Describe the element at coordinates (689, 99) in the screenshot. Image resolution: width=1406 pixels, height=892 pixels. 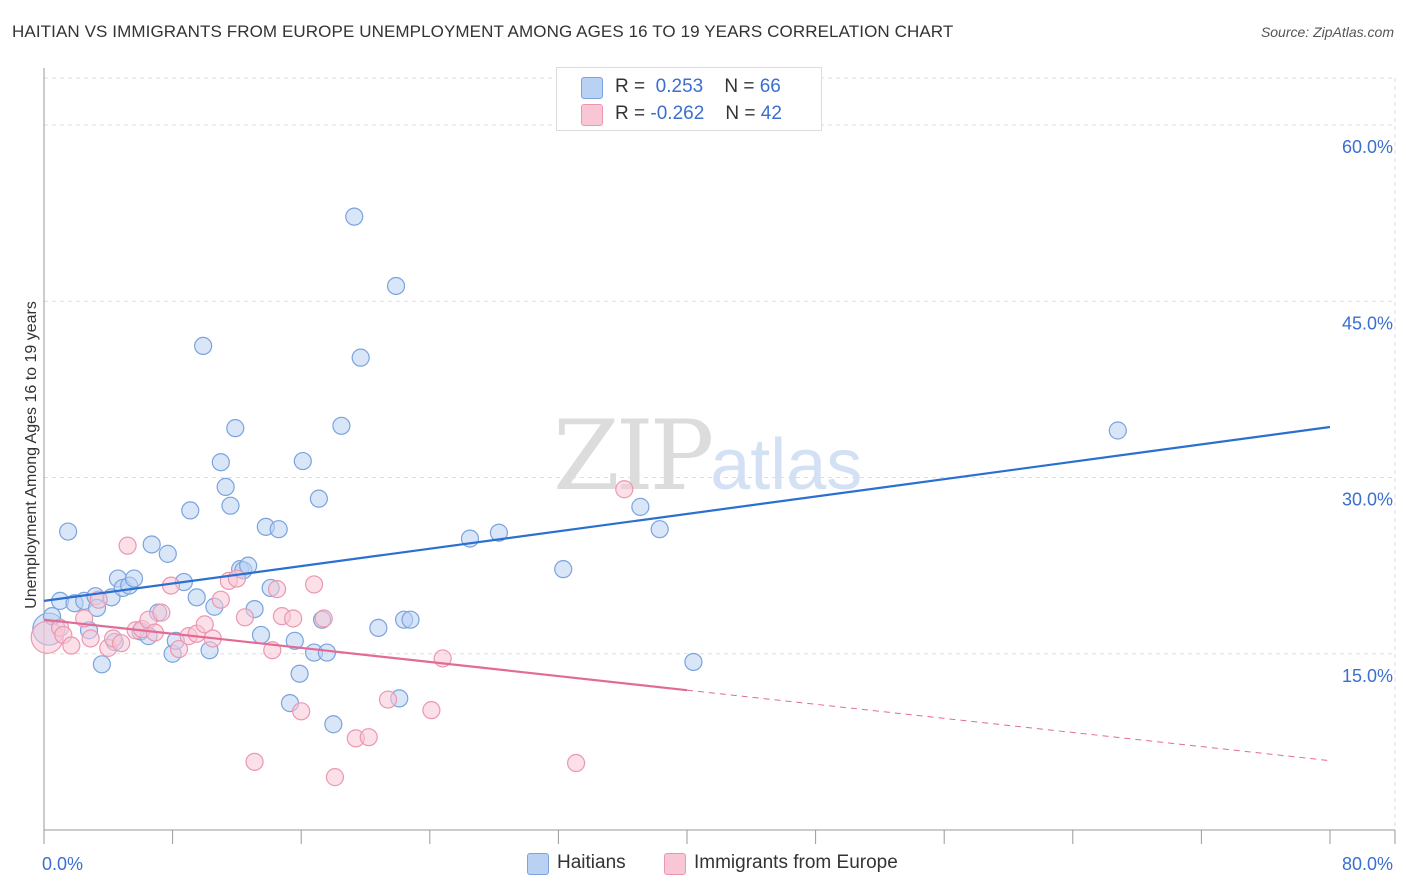
I see `correlation-legend: R = 0.253 N = 66 R = -0.262 N = 42` at that location.